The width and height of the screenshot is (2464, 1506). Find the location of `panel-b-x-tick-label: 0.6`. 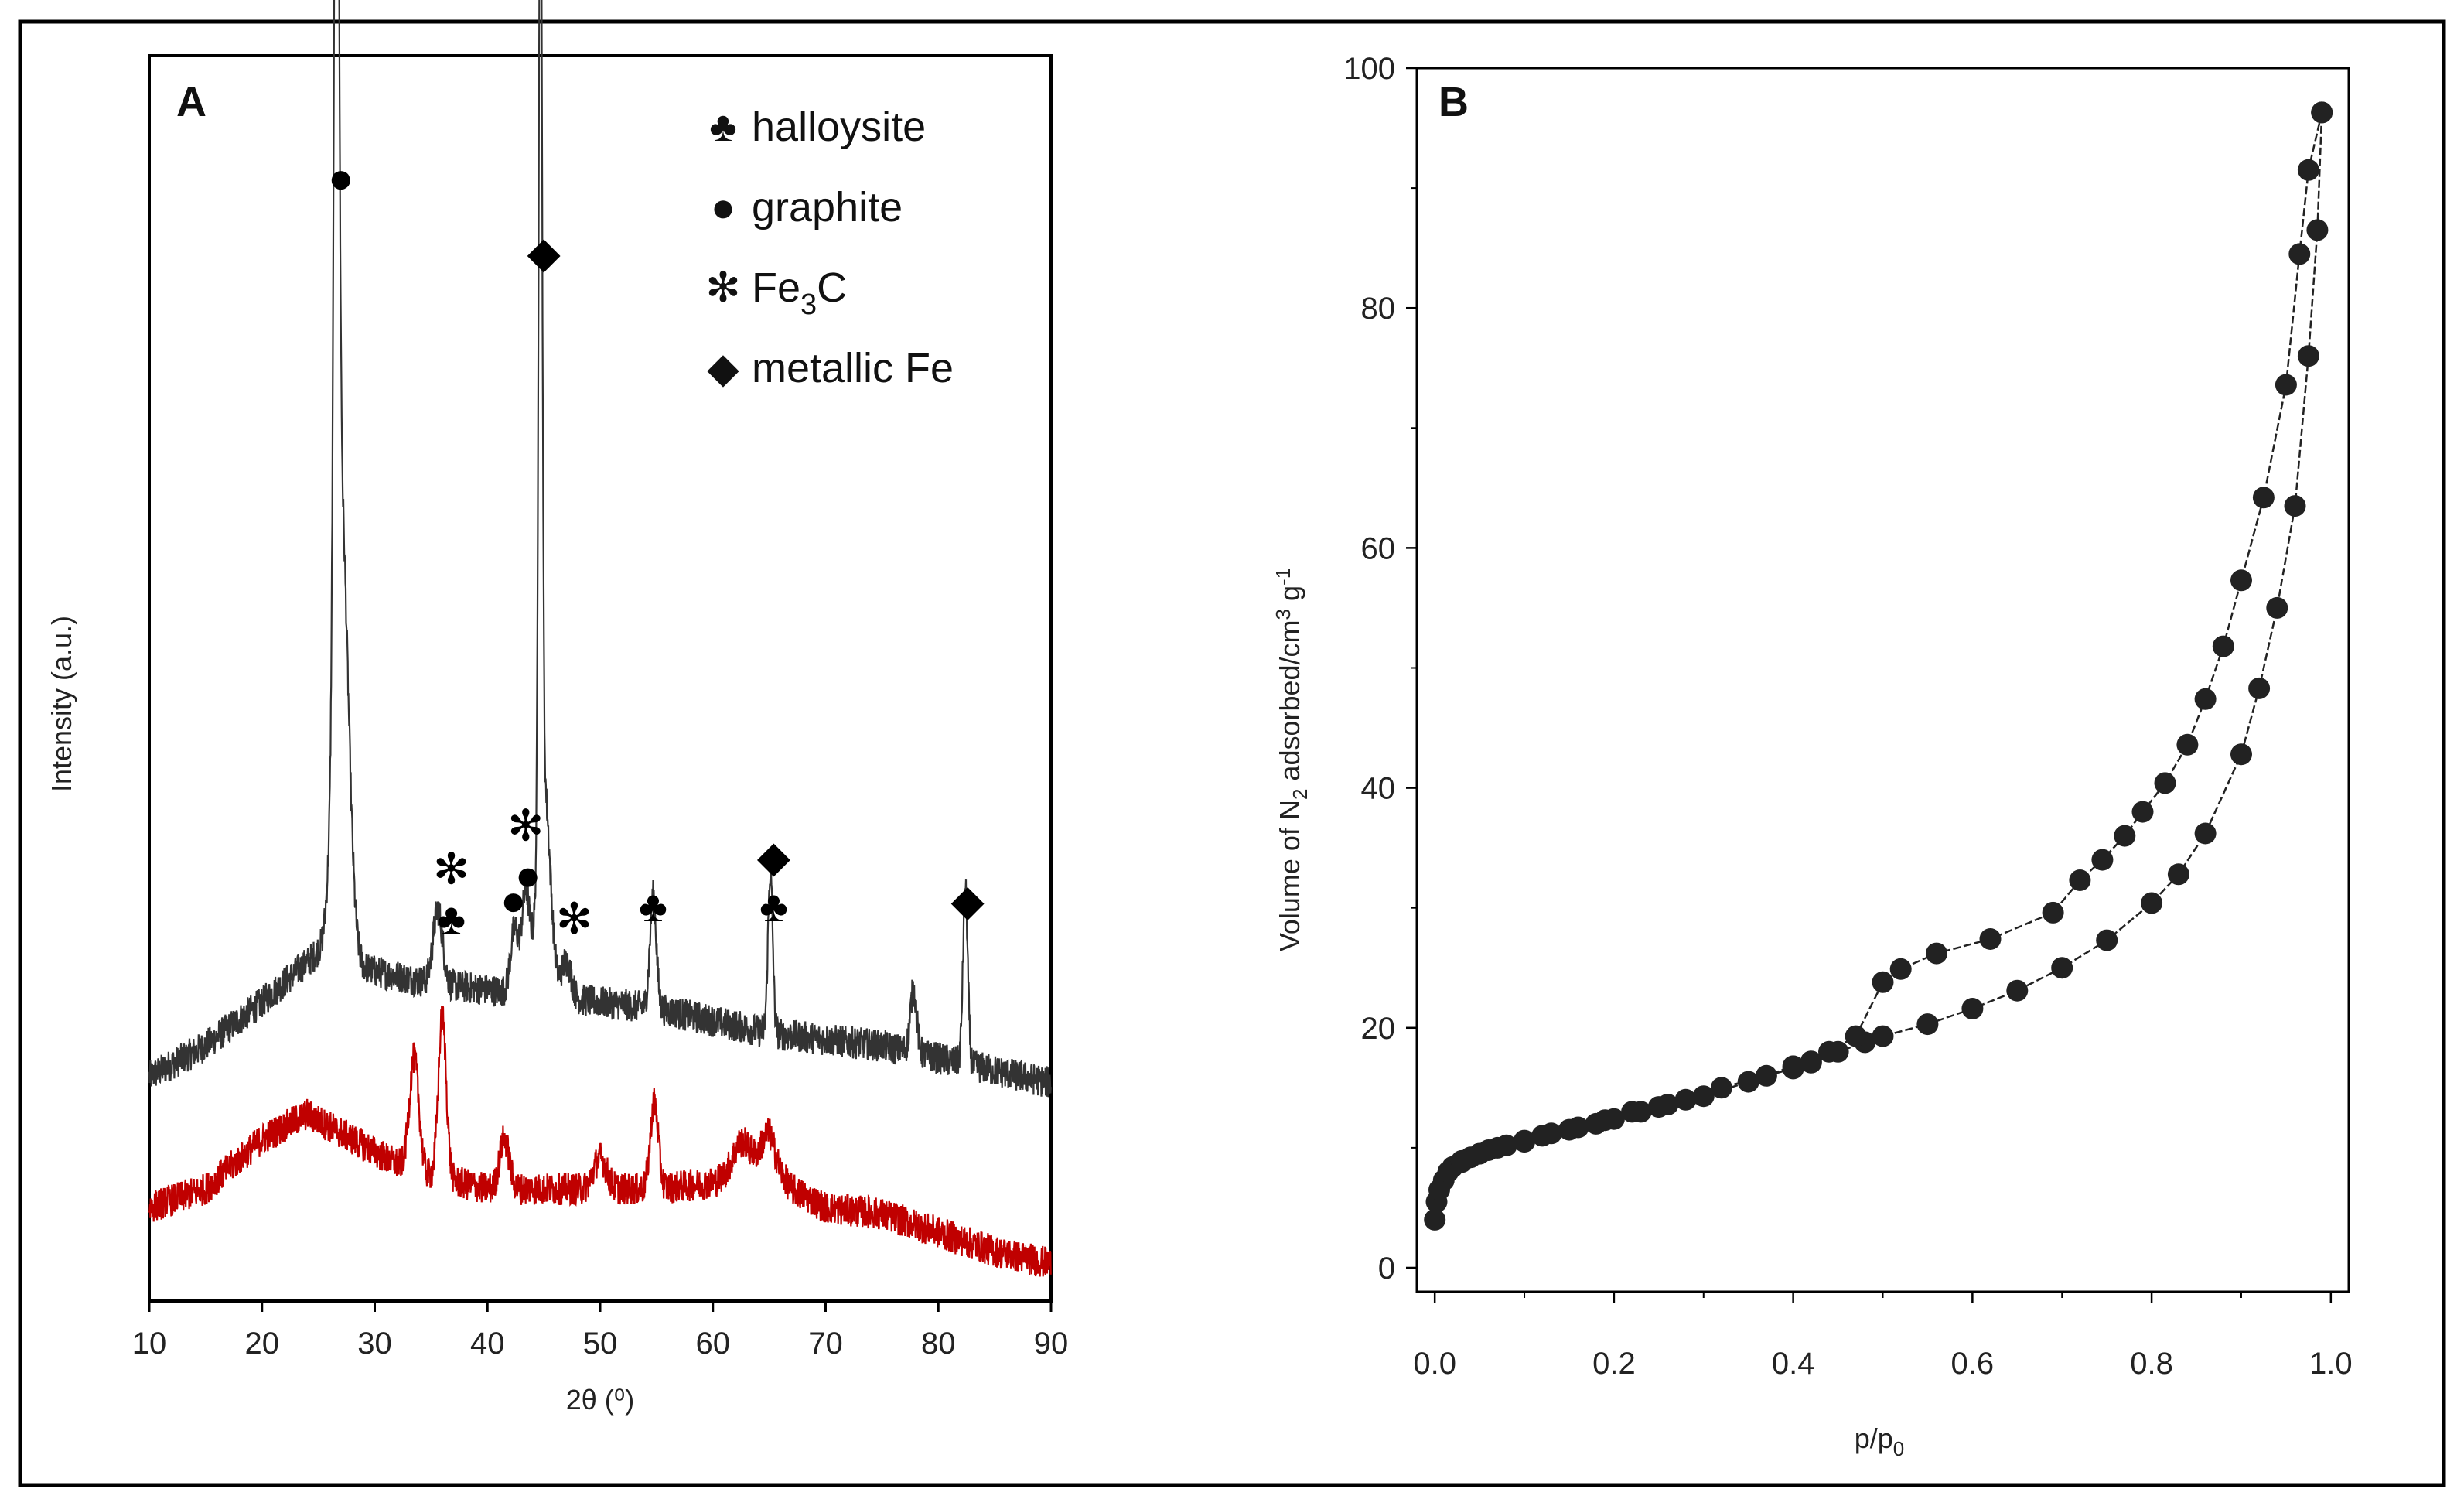

panel-b-x-tick-label: 0.6 is located at coordinates (1973, 1364).